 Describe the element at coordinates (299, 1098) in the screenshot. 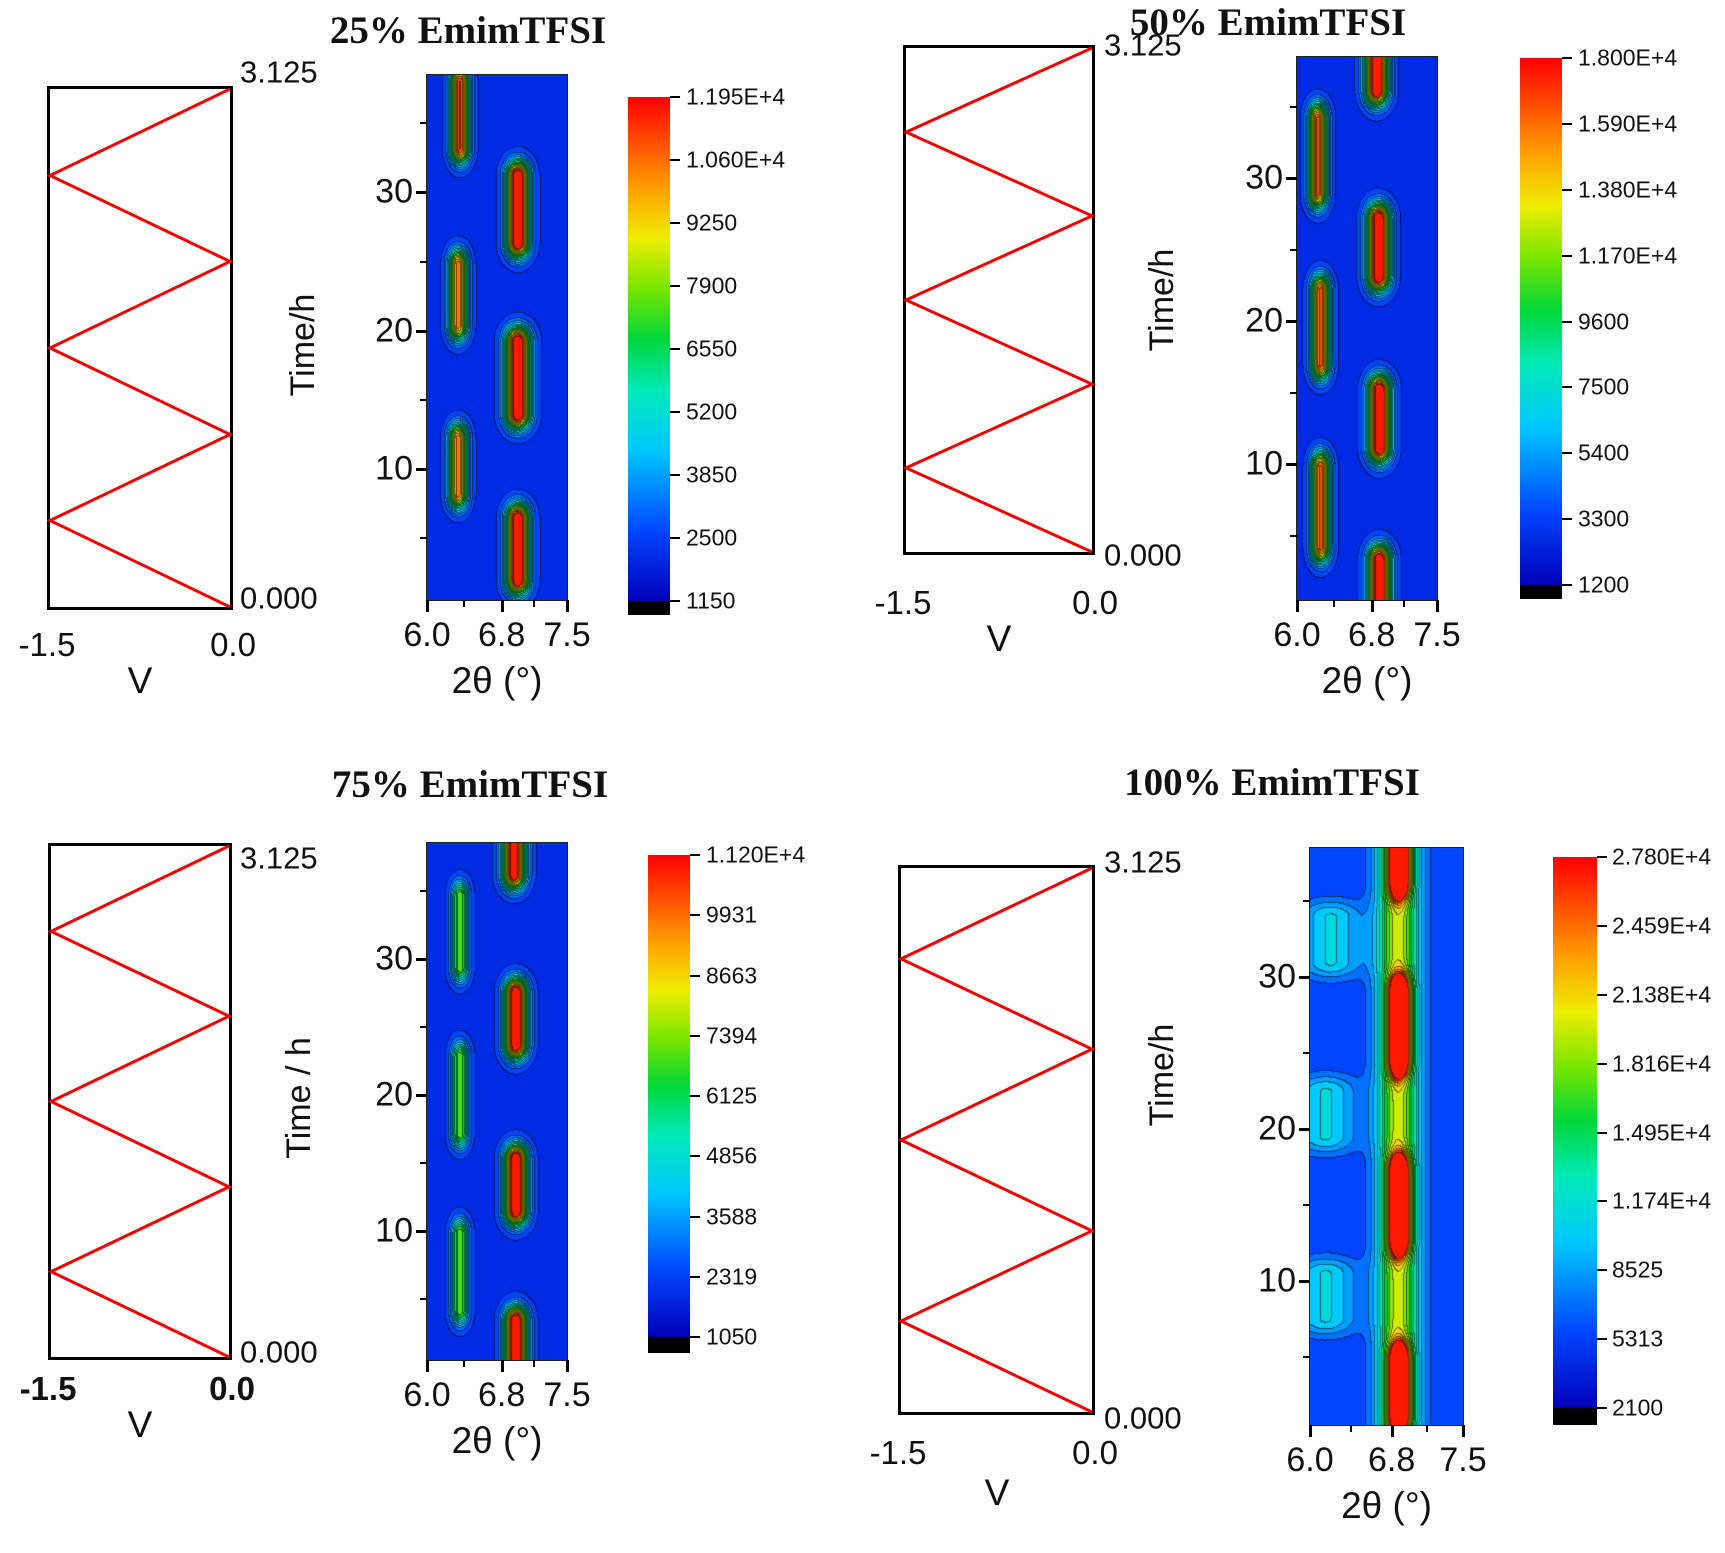

I see `time-axis-label: Time / h` at that location.